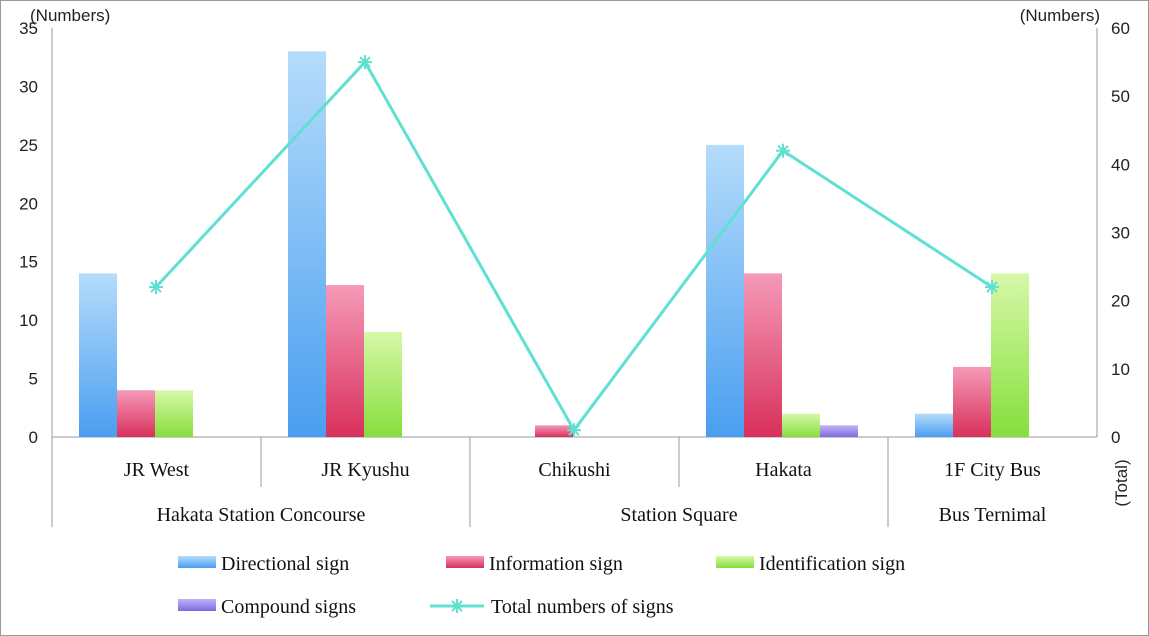 The height and width of the screenshot is (636, 1149). I want to click on legend-label: Directional sign, so click(285, 564).